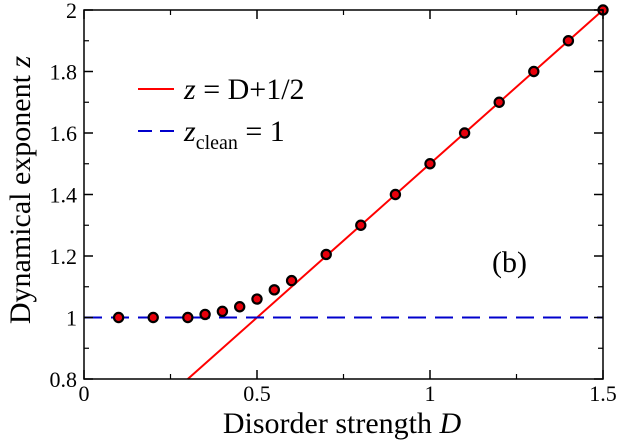  I want to click on x-tick-label: 0, so click(84, 393).